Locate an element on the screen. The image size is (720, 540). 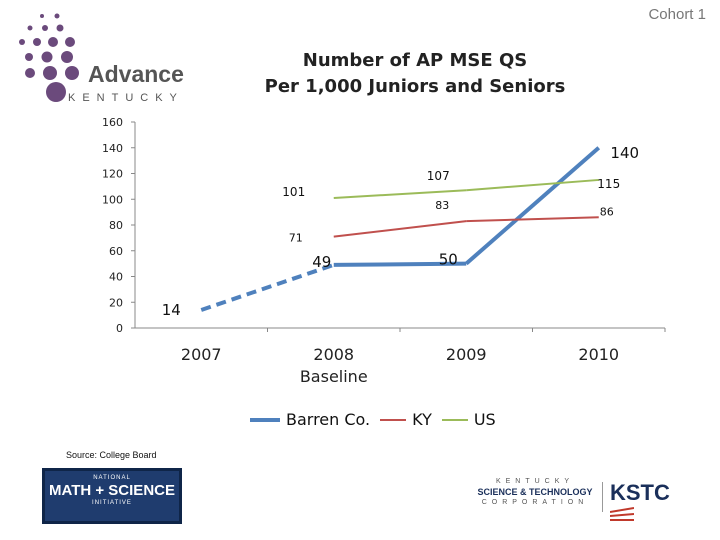
kstc-logo-abbr: KSTC is located at coordinates (649, 506).